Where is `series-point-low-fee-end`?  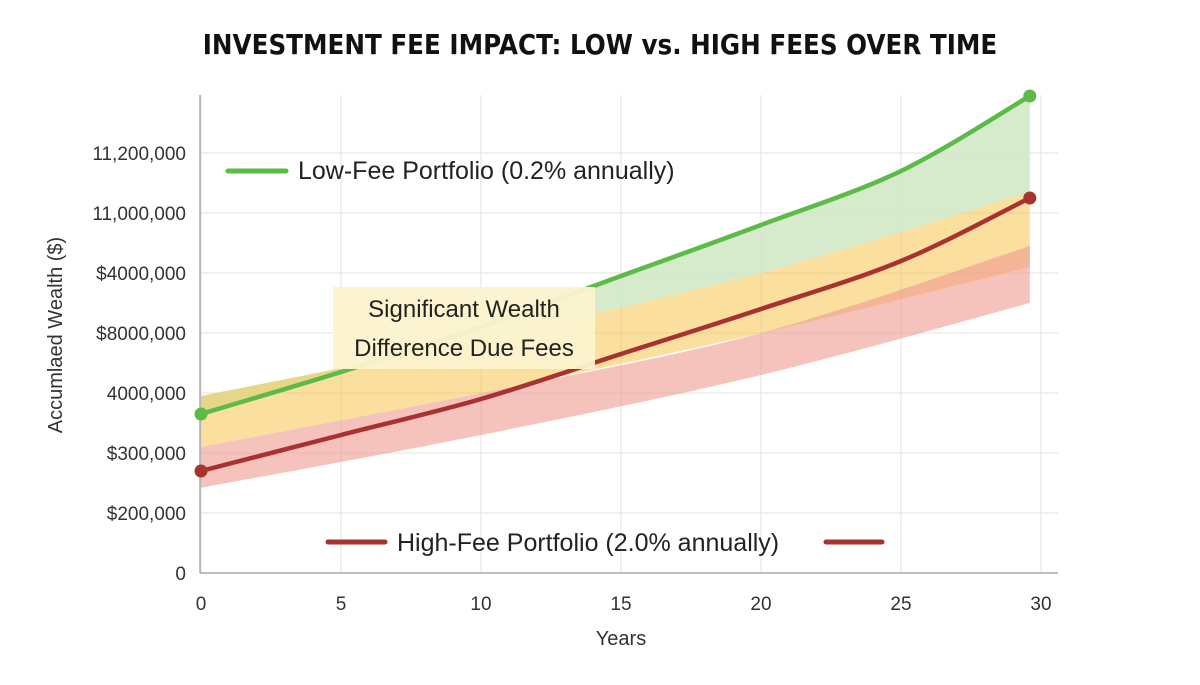 series-point-low-fee-end is located at coordinates (1030, 96).